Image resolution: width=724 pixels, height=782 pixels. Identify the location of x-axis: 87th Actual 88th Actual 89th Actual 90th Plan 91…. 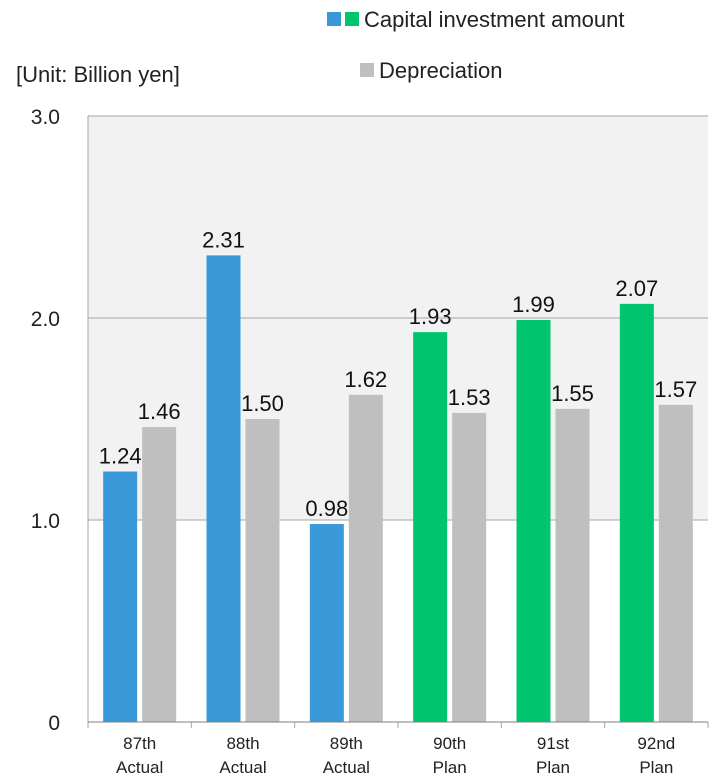
(398, 749).